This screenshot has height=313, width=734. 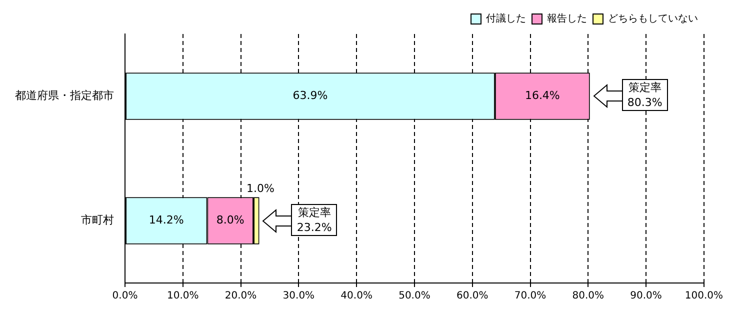 What do you see at coordinates (125, 296) in the screenshot?
I see `x-tick-label: 0.0%` at bounding box center [125, 296].